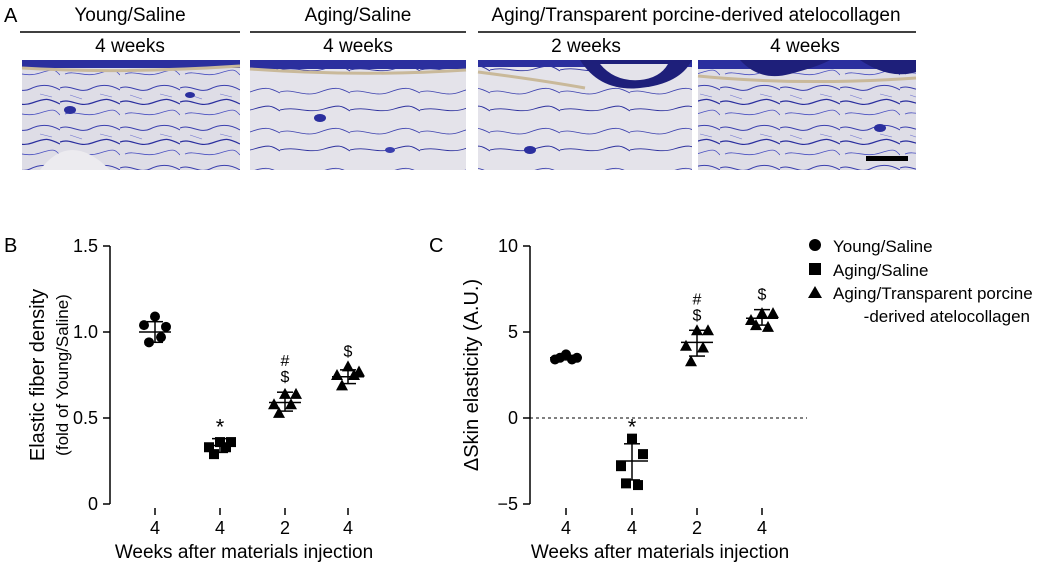 The width and height of the screenshot is (1064, 569). What do you see at coordinates (85, 418) in the screenshot?
I see `y-tick-label: 0.5` at bounding box center [85, 418].